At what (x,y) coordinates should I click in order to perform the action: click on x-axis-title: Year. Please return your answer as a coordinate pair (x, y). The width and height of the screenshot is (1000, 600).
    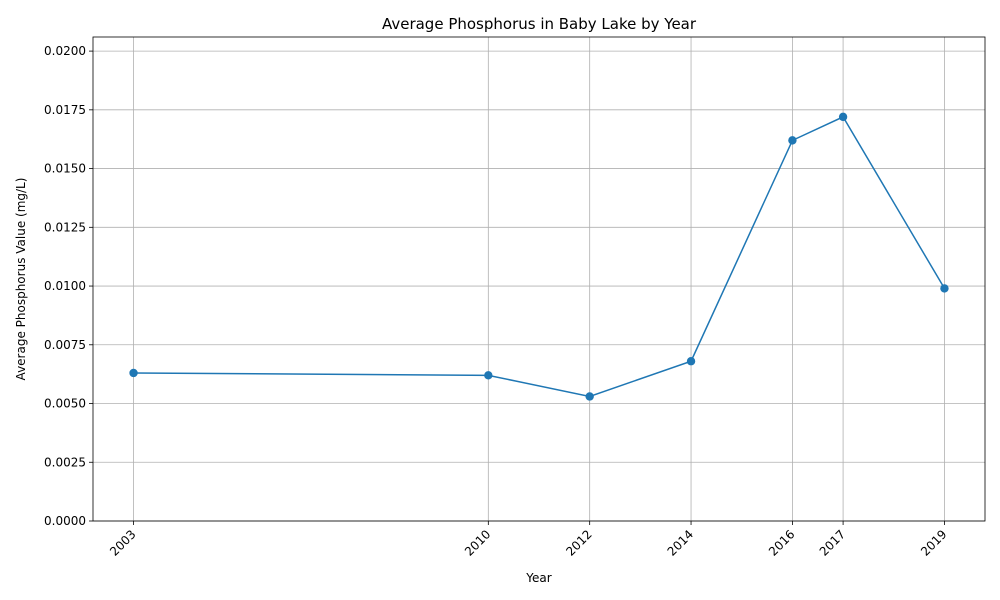
    Looking at the image, I should click on (538, 578).